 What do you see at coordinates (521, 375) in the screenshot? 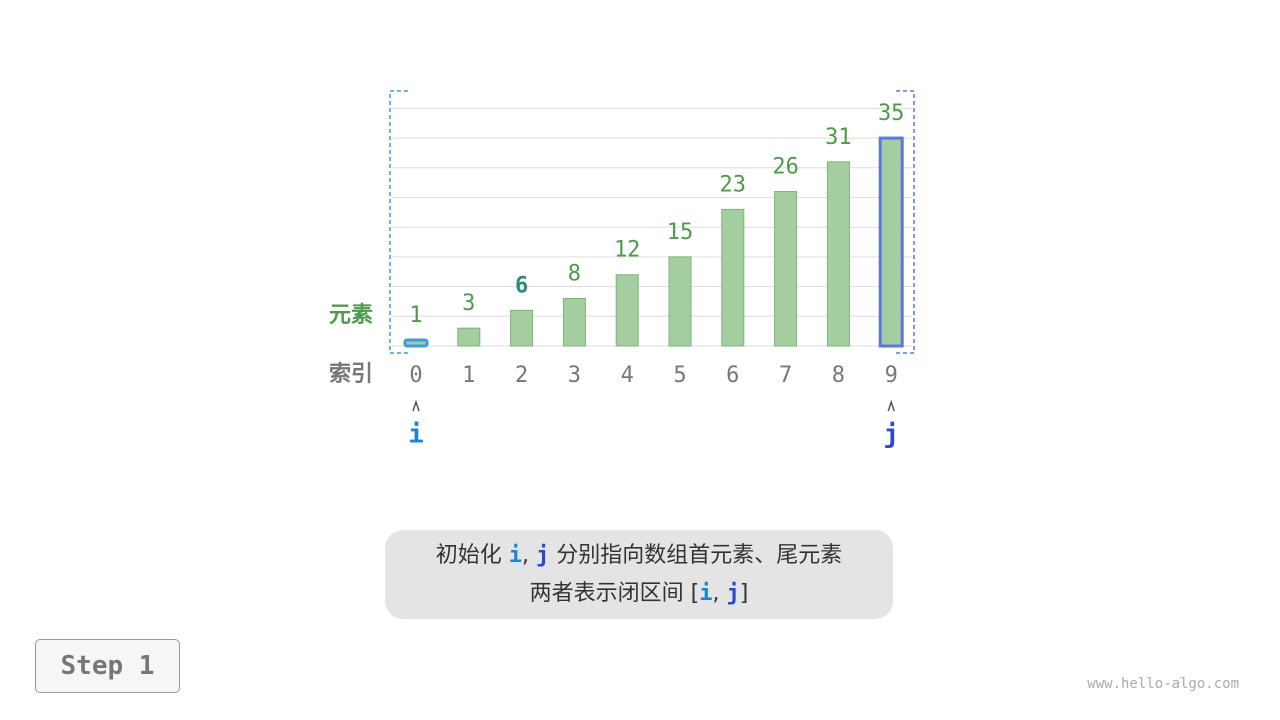
I see `index-label: 2` at bounding box center [521, 375].